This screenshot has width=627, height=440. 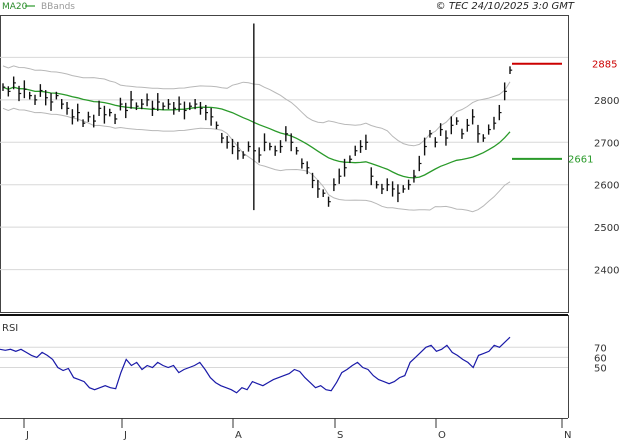 What do you see at coordinates (606, 143) in the screenshot?
I see `price-tick-label: 2700` at bounding box center [606, 143].